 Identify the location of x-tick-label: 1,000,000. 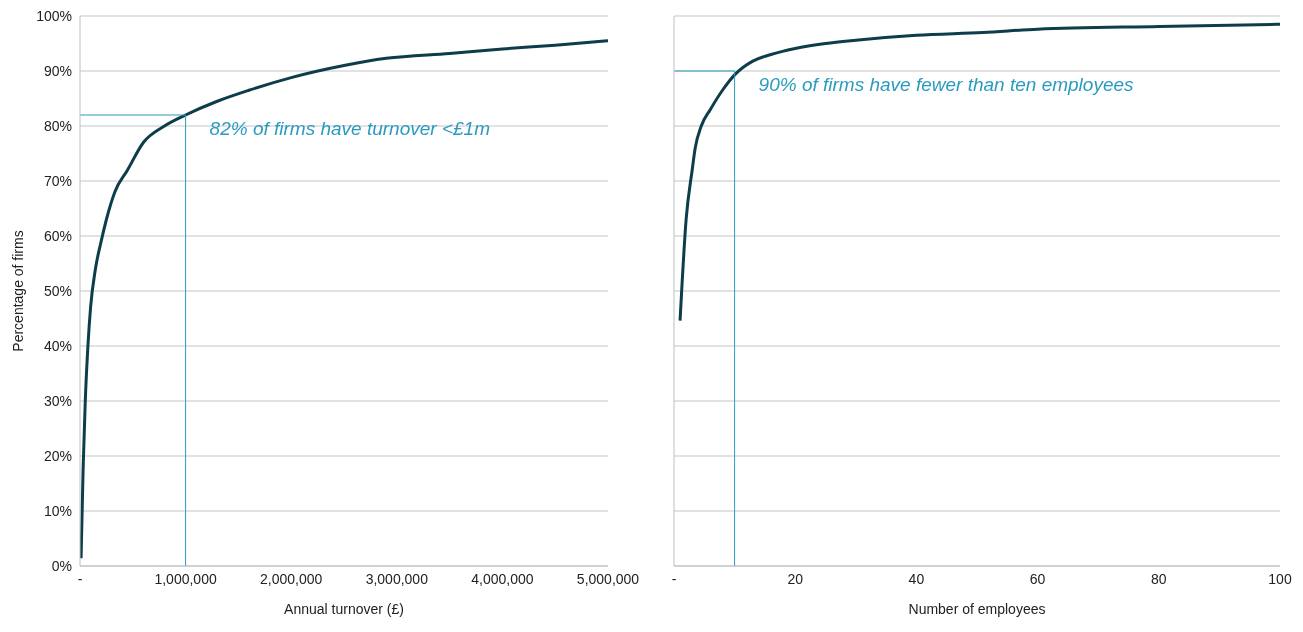
(185, 578).